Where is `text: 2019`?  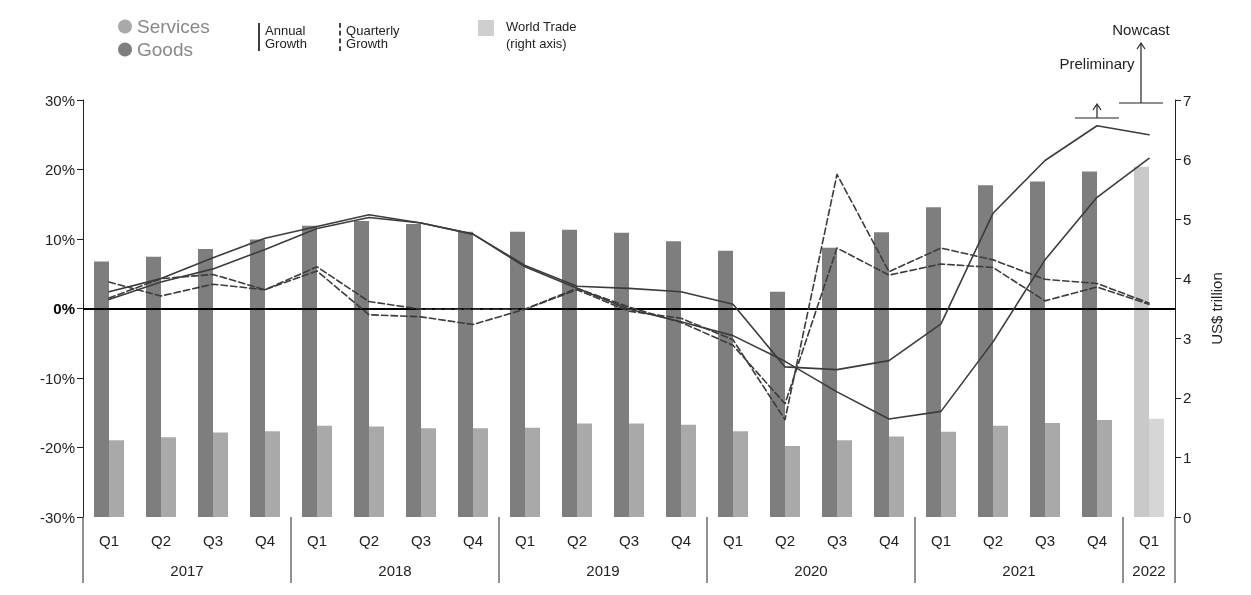
text: 2019 is located at coordinates (603, 570).